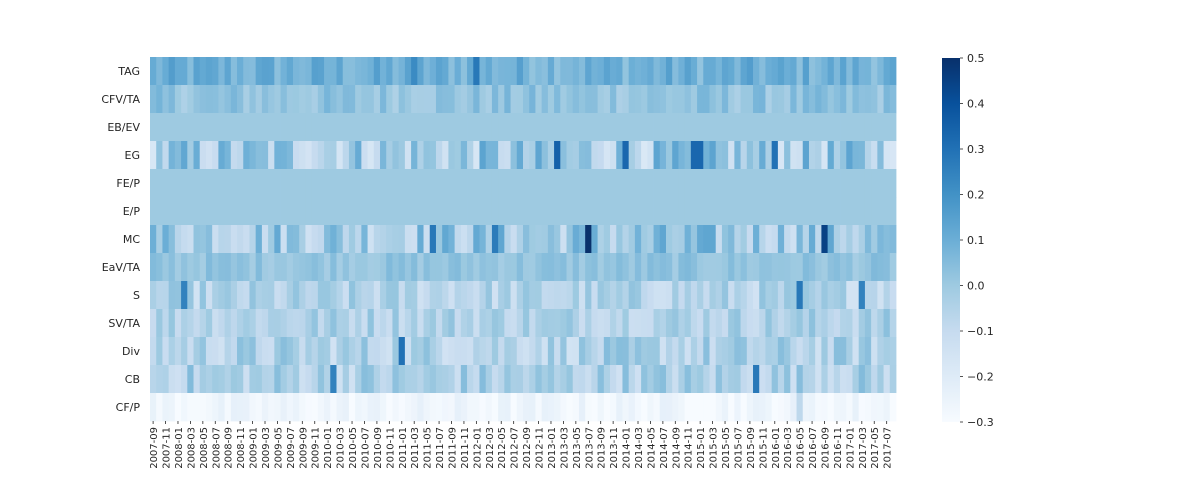  What do you see at coordinates (875, 448) in the screenshot?
I see `x-tick-label: 2017-05` at bounding box center [875, 448].